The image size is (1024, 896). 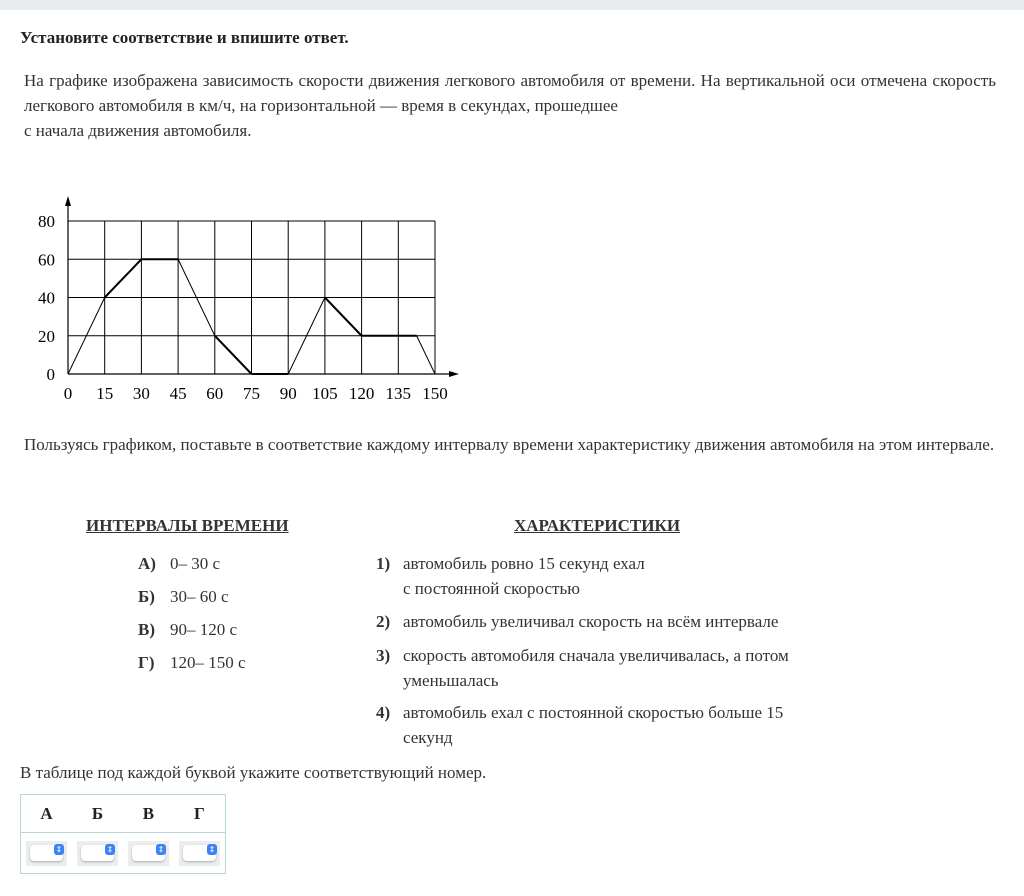 I want to click on intervals-header: ИНТЕРВАЛЫ ВРЕМЕНИ, so click(x=187, y=525).